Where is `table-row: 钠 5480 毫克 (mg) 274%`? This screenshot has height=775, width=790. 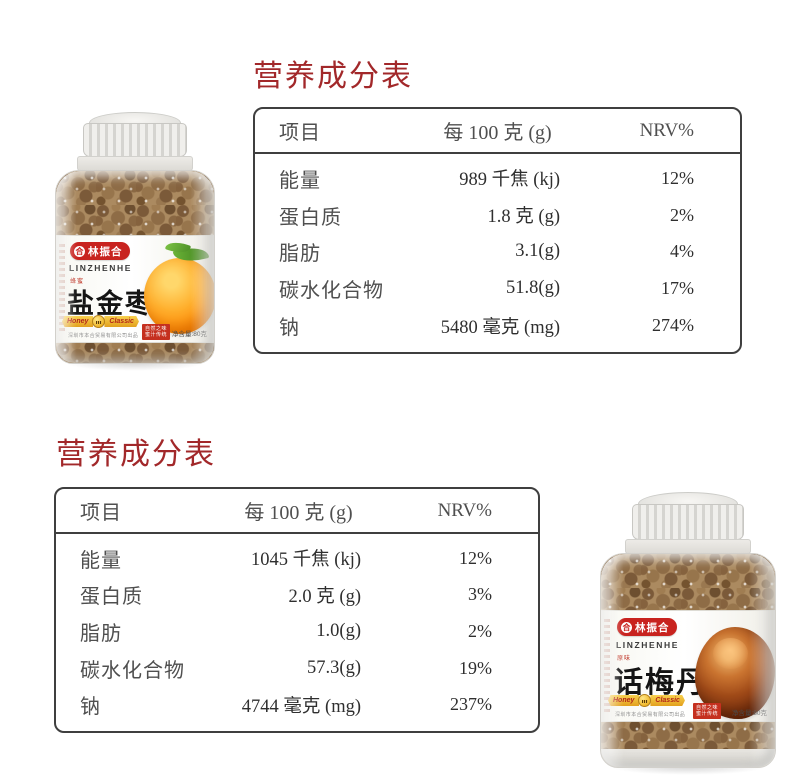
table-row: 钠 5480 毫克 (mg) 274% is located at coordinates (497, 325).